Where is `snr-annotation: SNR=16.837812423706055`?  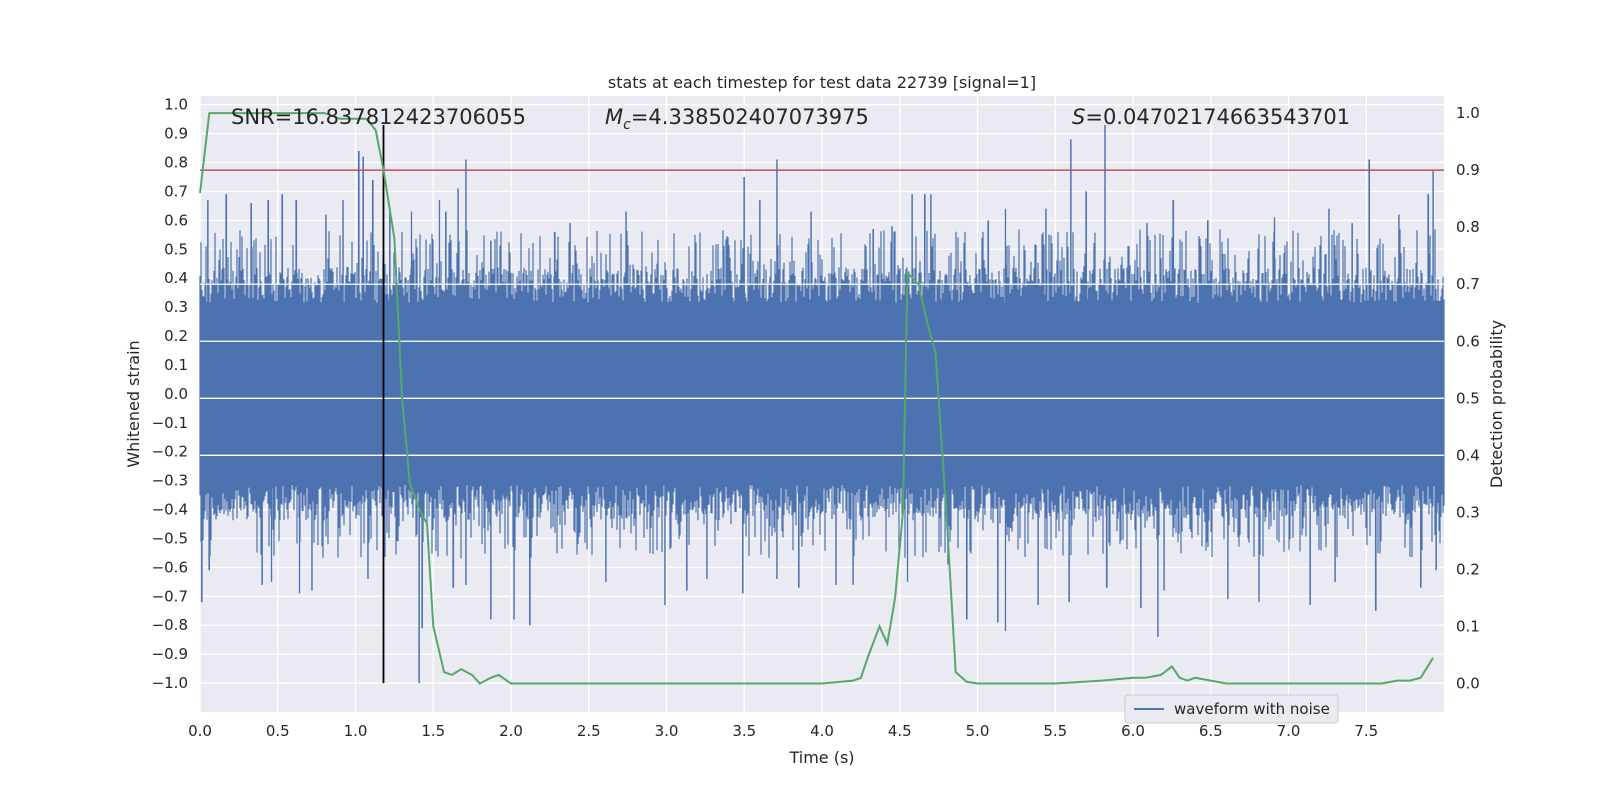 snr-annotation: SNR=16.837812423706055 is located at coordinates (378, 117).